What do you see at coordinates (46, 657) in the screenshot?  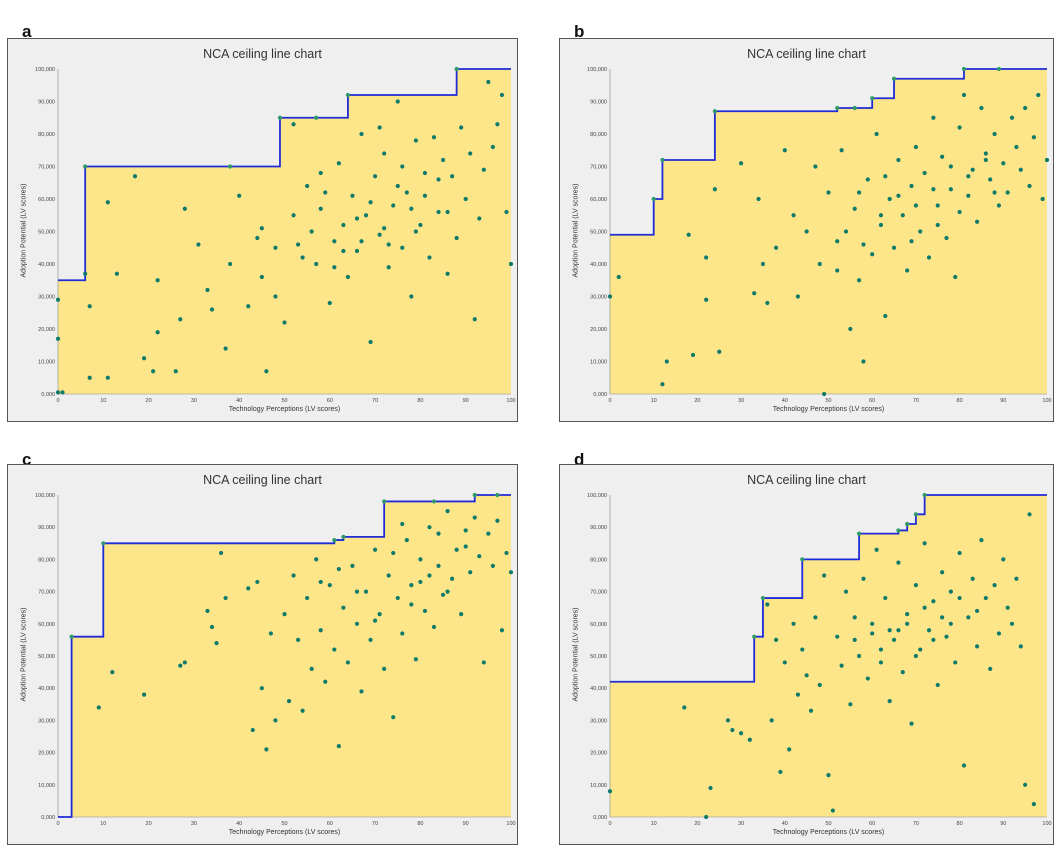 I see `y-tick-label: 50,000` at bounding box center [46, 657].